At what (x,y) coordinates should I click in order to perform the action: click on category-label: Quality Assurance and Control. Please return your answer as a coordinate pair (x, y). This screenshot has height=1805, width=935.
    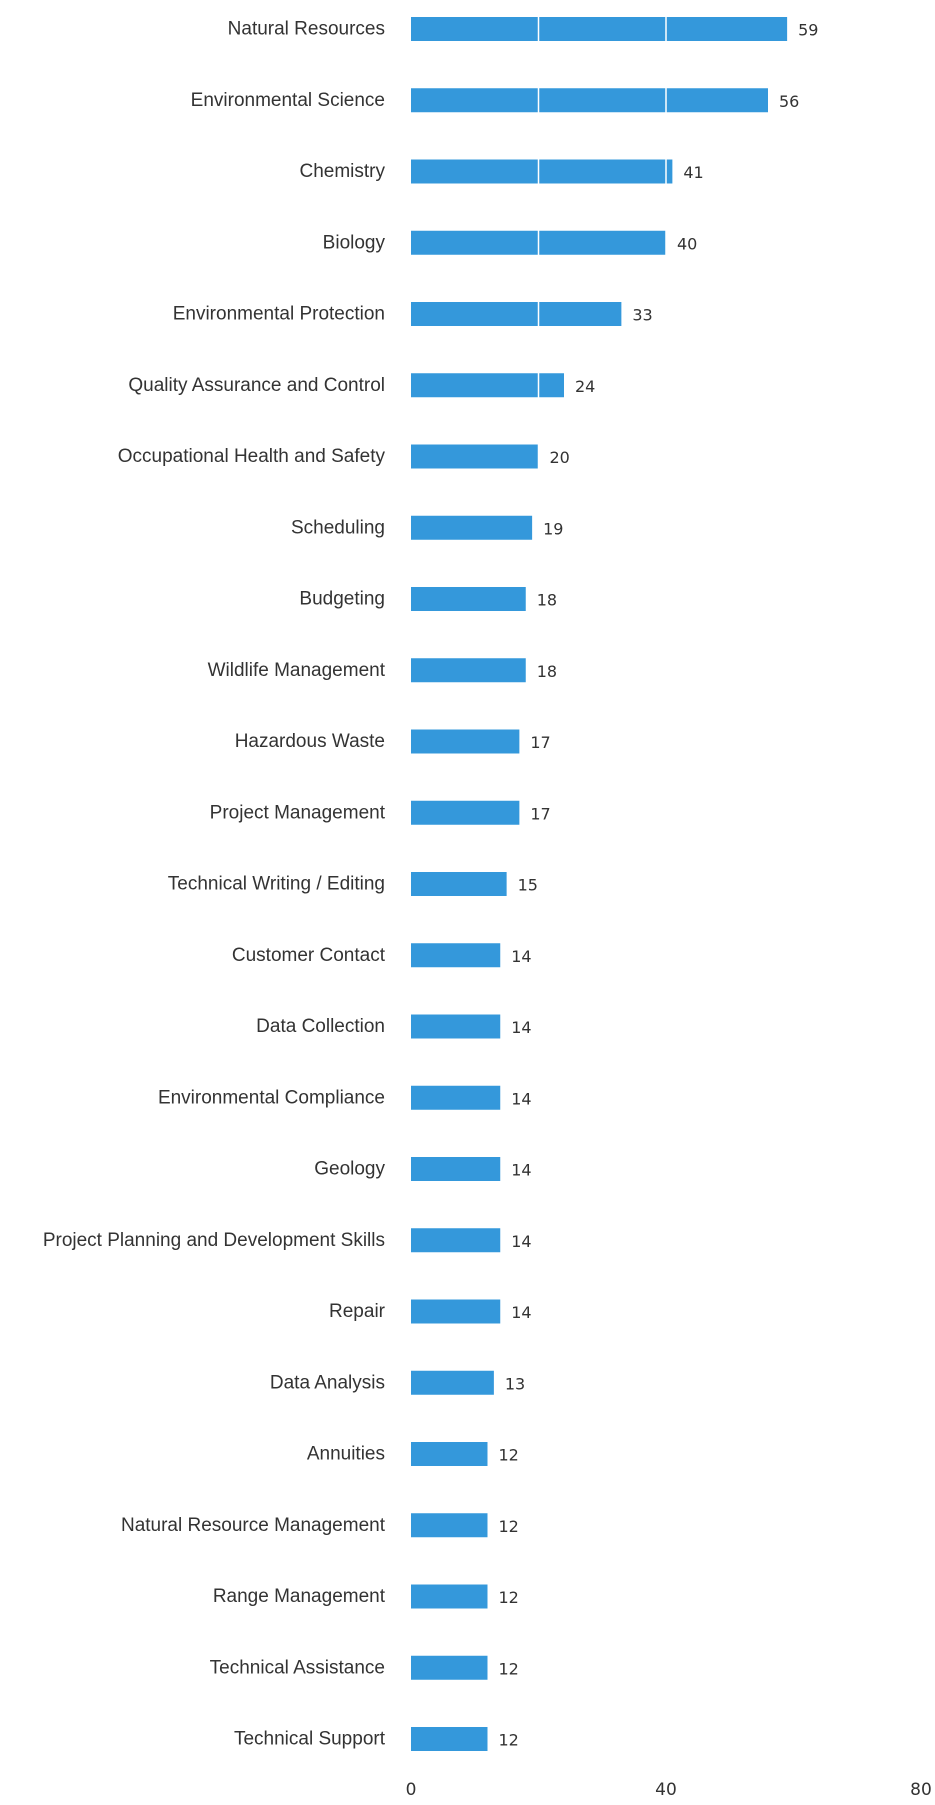
    Looking at the image, I should click on (256, 385).